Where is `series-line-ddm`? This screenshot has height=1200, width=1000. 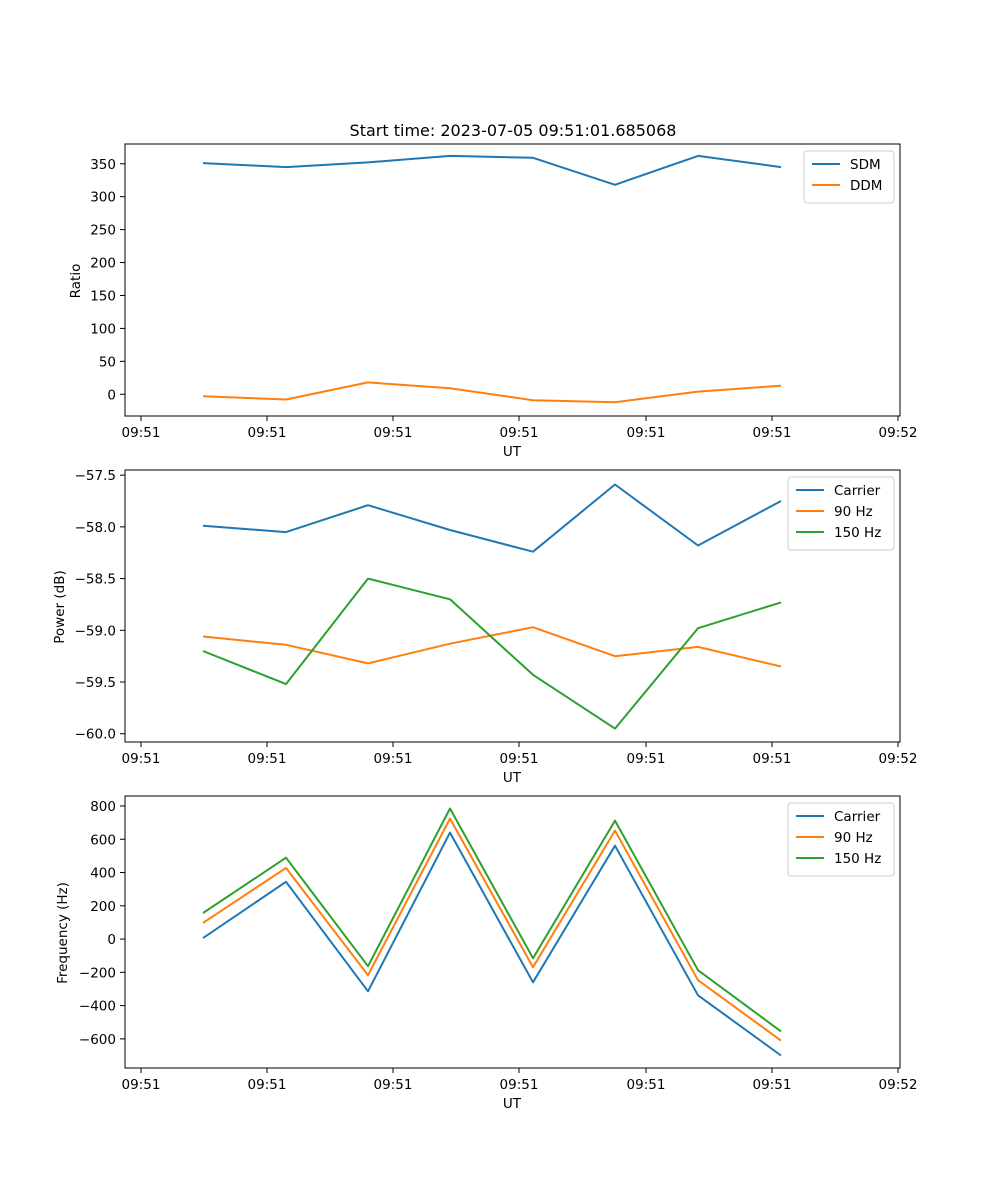 series-line-ddm is located at coordinates (492, 392).